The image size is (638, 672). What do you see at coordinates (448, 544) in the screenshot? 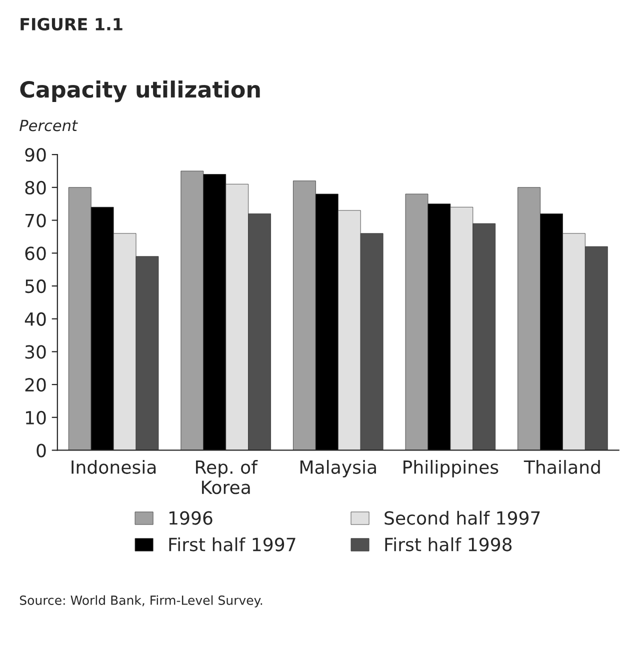
I see `legend-label: First half 1998` at bounding box center [448, 544].